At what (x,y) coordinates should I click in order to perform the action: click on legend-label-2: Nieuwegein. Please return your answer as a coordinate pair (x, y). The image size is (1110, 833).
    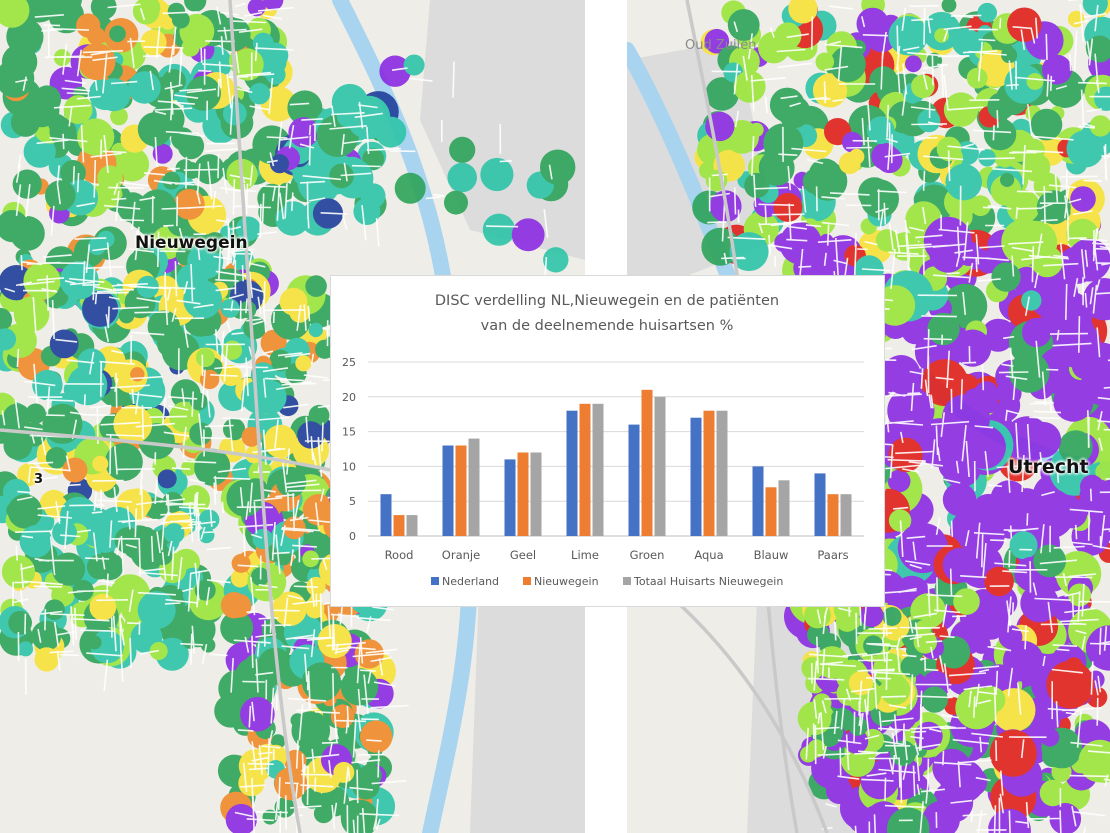
    Looking at the image, I should click on (566, 581).